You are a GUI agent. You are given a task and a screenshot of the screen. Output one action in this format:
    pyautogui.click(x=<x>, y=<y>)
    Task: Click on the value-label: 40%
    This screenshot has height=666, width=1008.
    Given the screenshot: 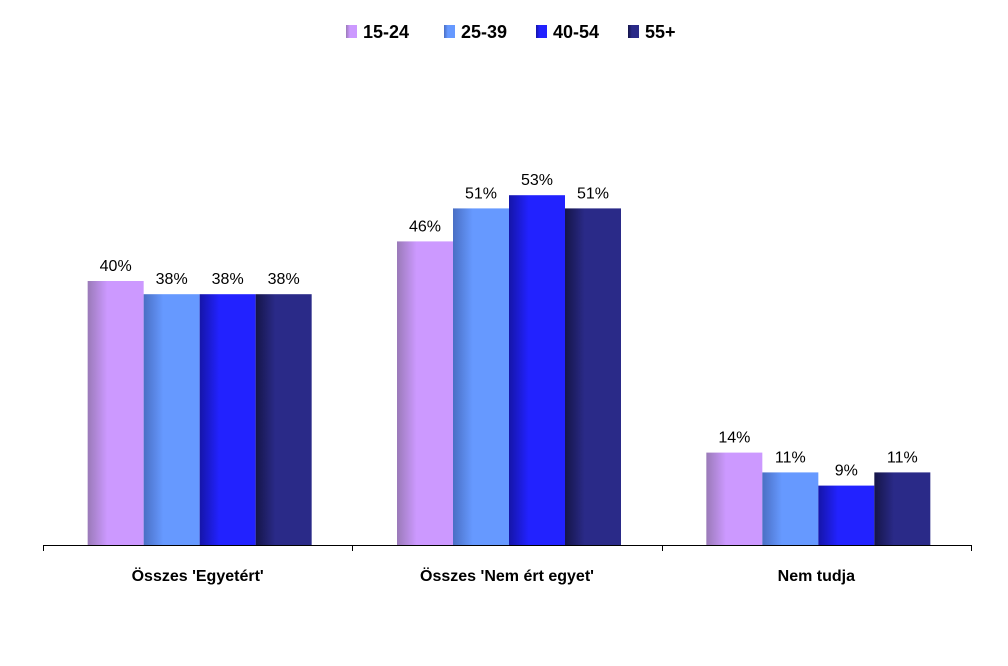 What is the action you would take?
    pyautogui.click(x=116, y=266)
    